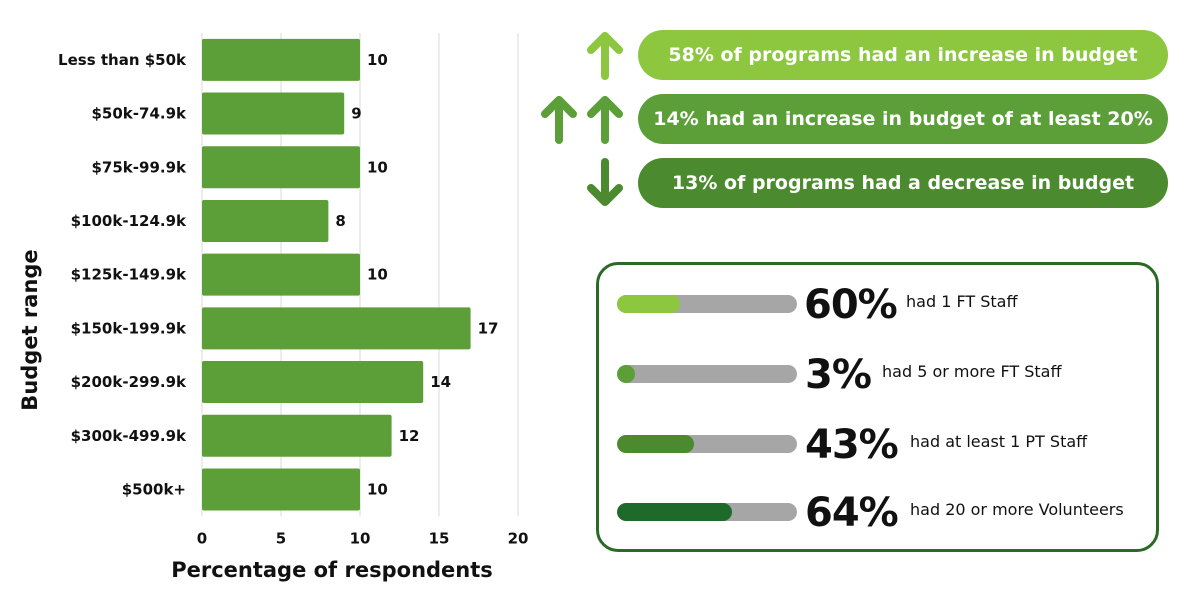 Image resolution: width=1200 pixels, height=600 pixels. Describe the element at coordinates (851, 305) in the screenshot. I see `stat-percent: 60%` at that location.